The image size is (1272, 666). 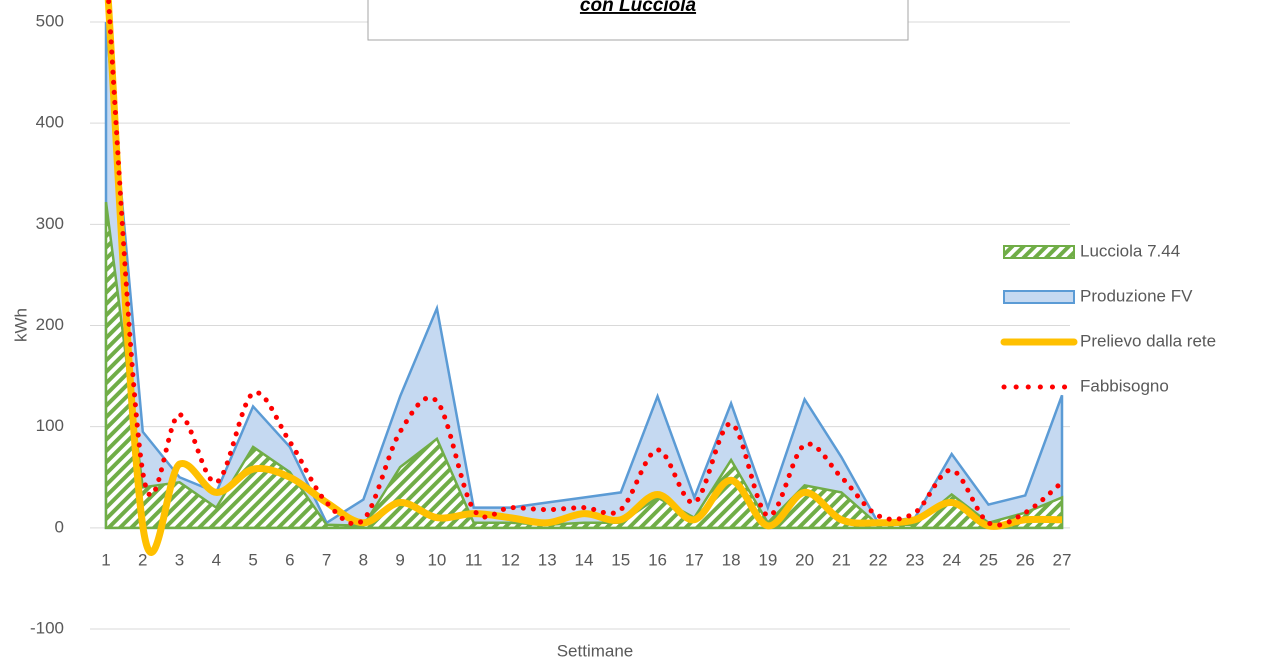 I want to click on y-tick-label: 0, so click(x=59, y=526).